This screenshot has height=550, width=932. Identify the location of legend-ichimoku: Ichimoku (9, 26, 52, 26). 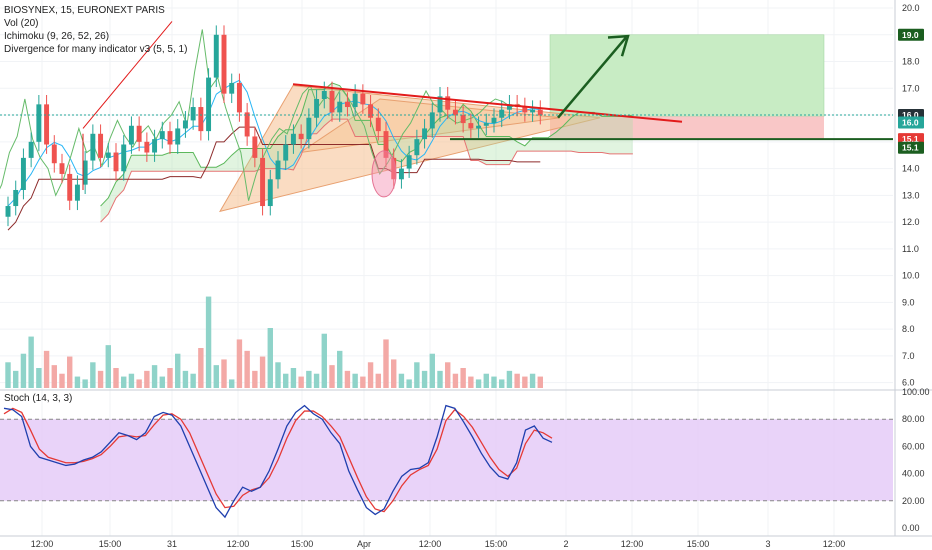
(57, 36).